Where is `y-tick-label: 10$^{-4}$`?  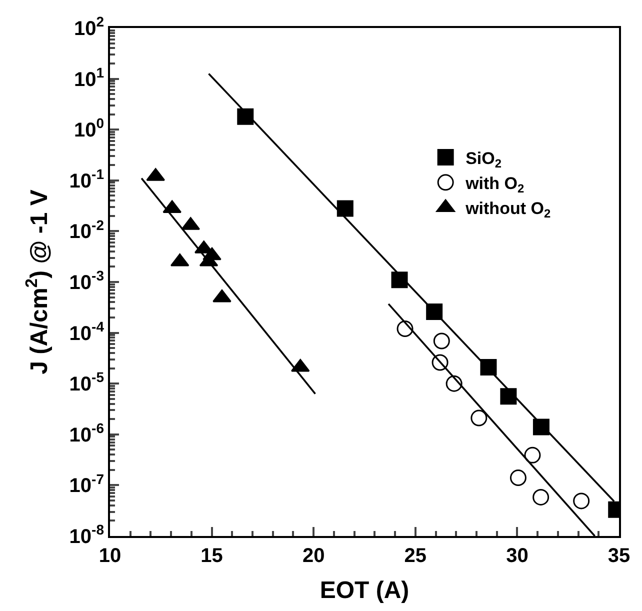 y-tick-label: 10$^{-4}$ is located at coordinates (86, 331).